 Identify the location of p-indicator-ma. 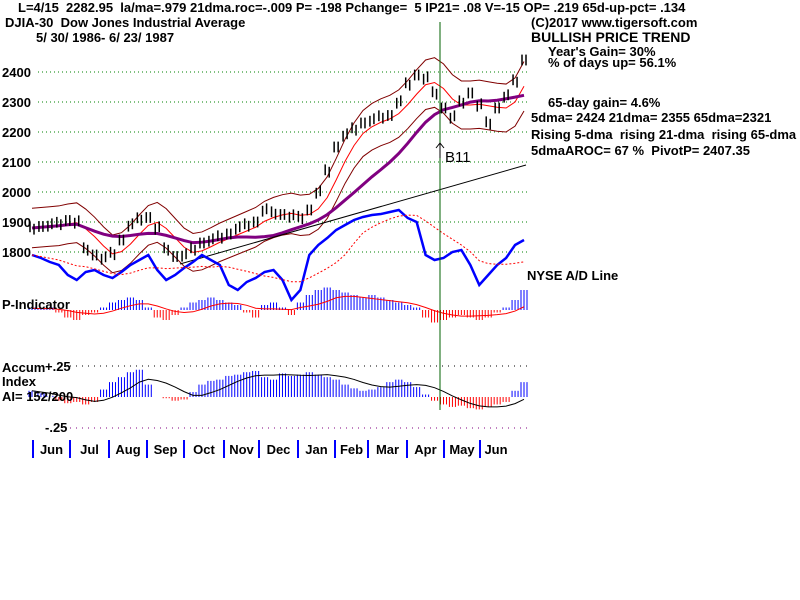
(278, 306).